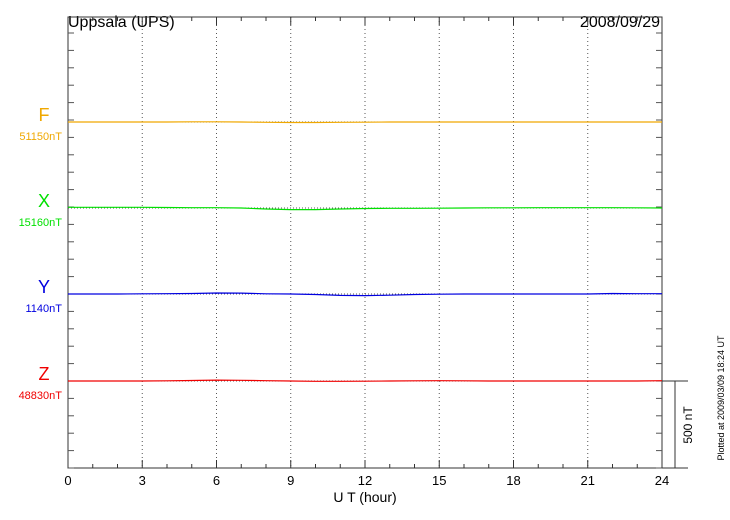  Describe the element at coordinates (290, 480) in the screenshot. I see `x-tick-label: 9` at that location.